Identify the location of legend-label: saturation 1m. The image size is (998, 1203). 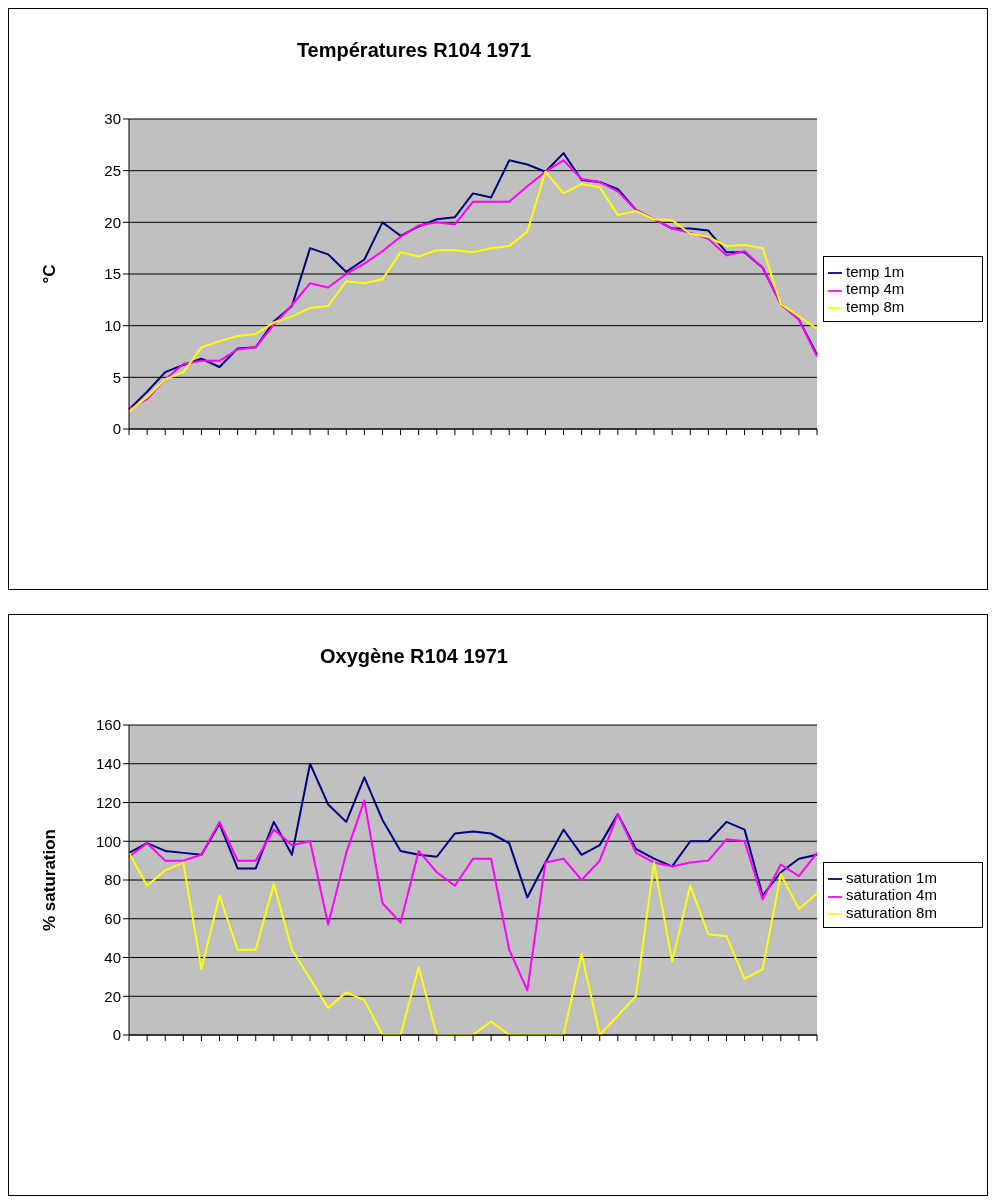
(891, 878).